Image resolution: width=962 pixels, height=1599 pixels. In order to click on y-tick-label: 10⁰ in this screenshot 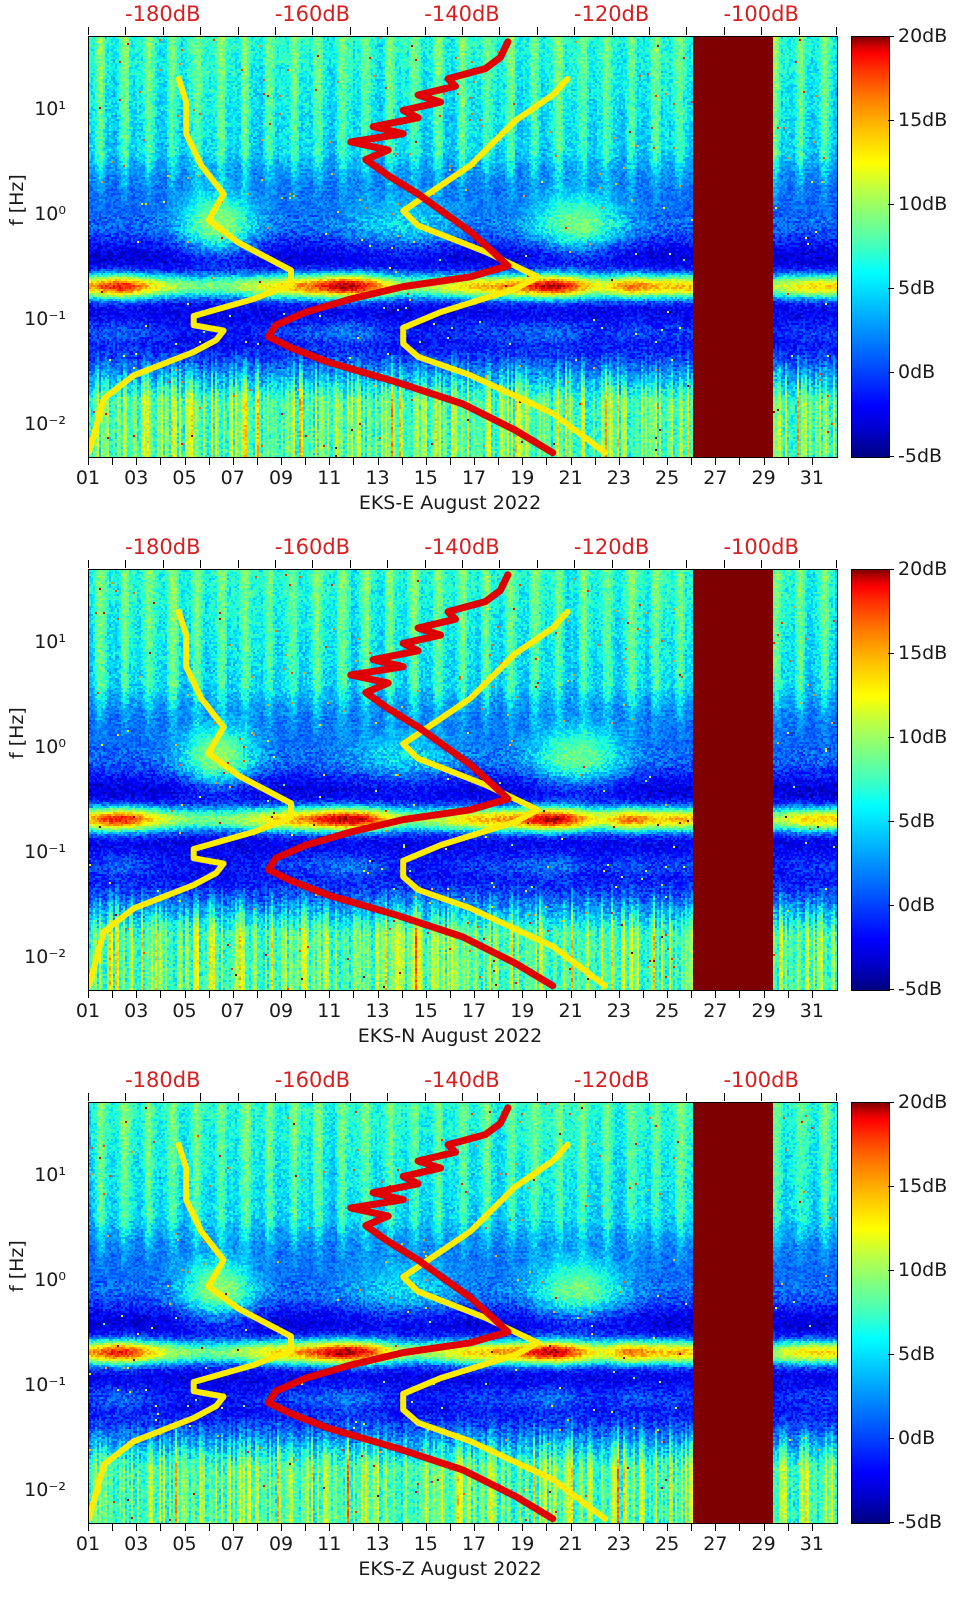, I will do `click(50, 747)`.